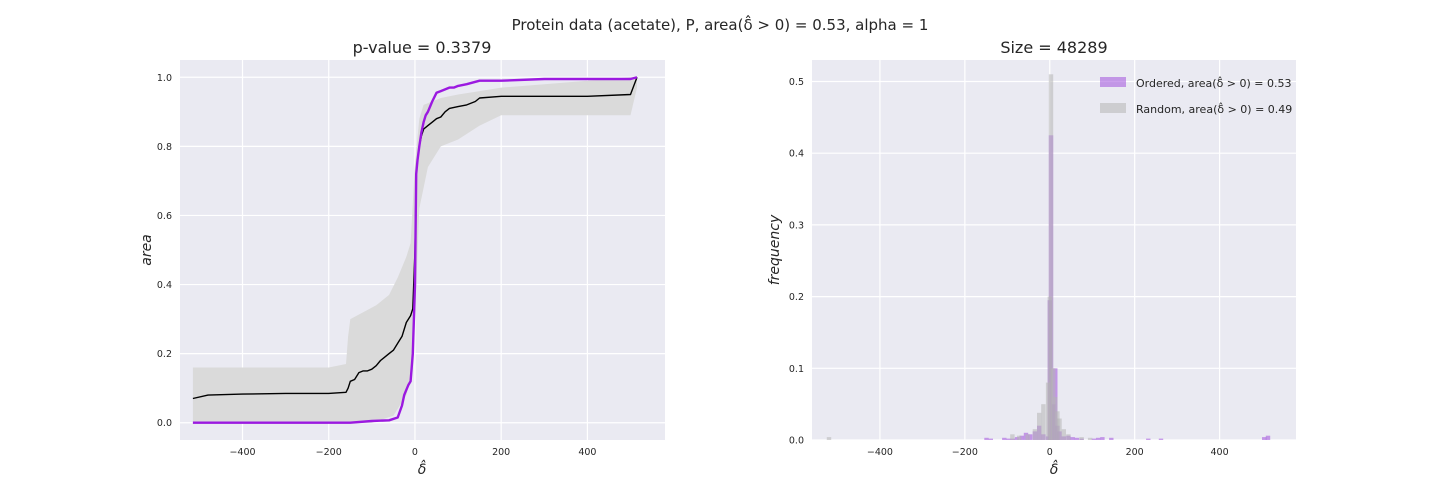  Describe the element at coordinates (1113, 108) in the screenshot. I see `legend-swatch-random` at that location.